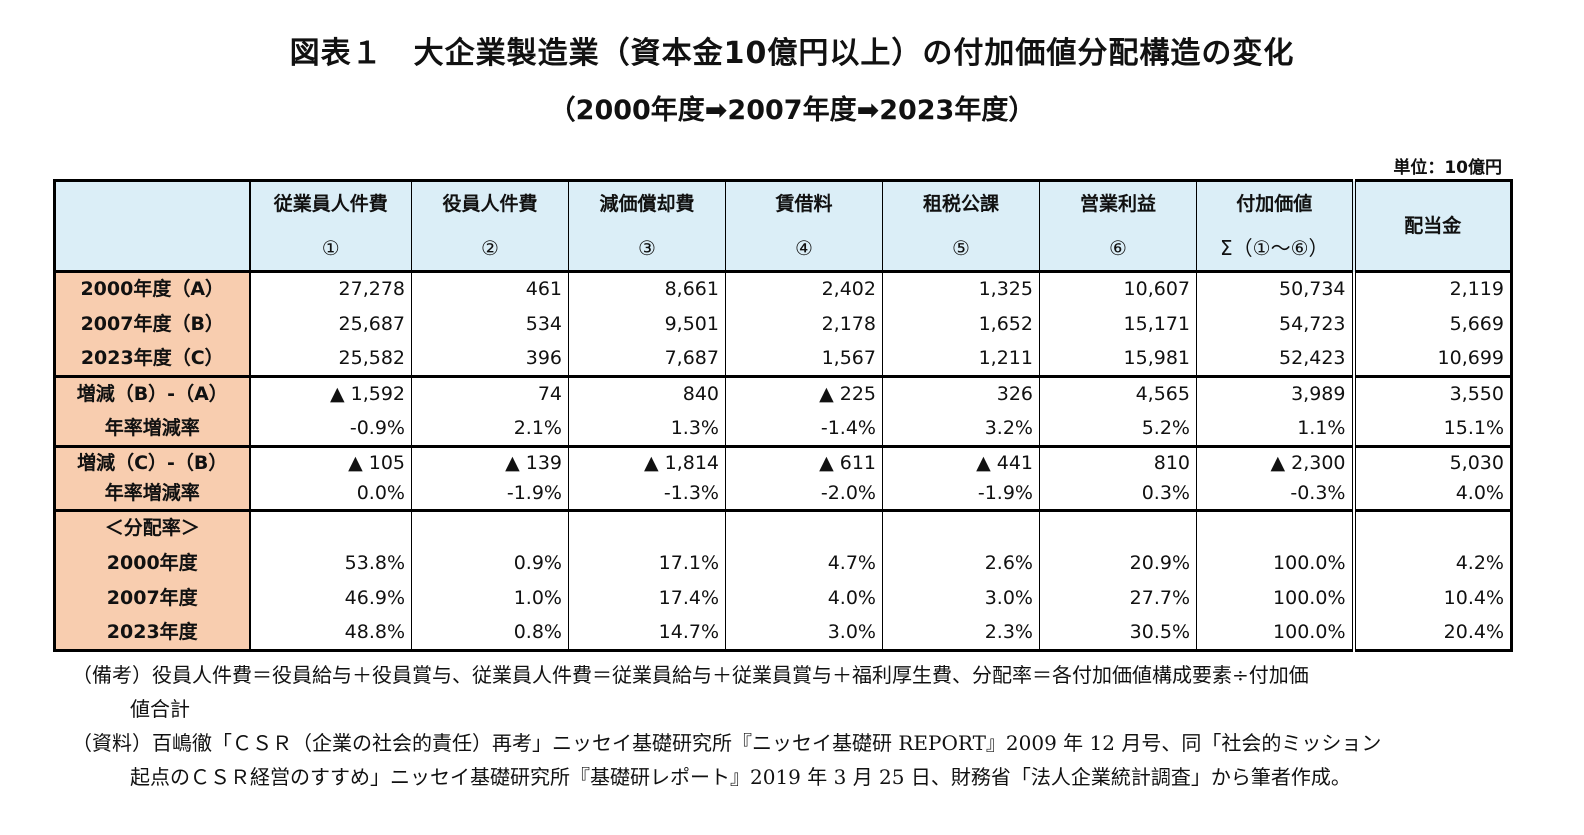 Image resolution: width=1584 pixels, height=835 pixels. What do you see at coordinates (490, 249) in the screenshot?
I see `col-sub-2: ②` at bounding box center [490, 249].